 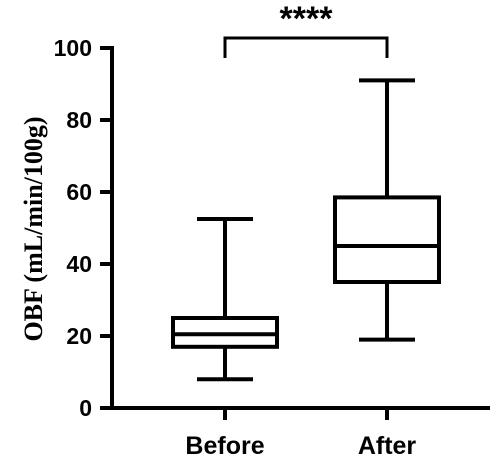 I want to click on box-after, so click(x=387, y=210).